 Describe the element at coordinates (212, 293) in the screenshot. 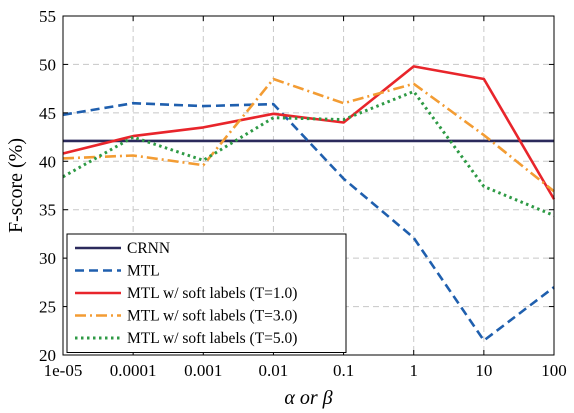

I see `legend-entry-label: MTL w/ soft labels (T=1.0)` at that location.